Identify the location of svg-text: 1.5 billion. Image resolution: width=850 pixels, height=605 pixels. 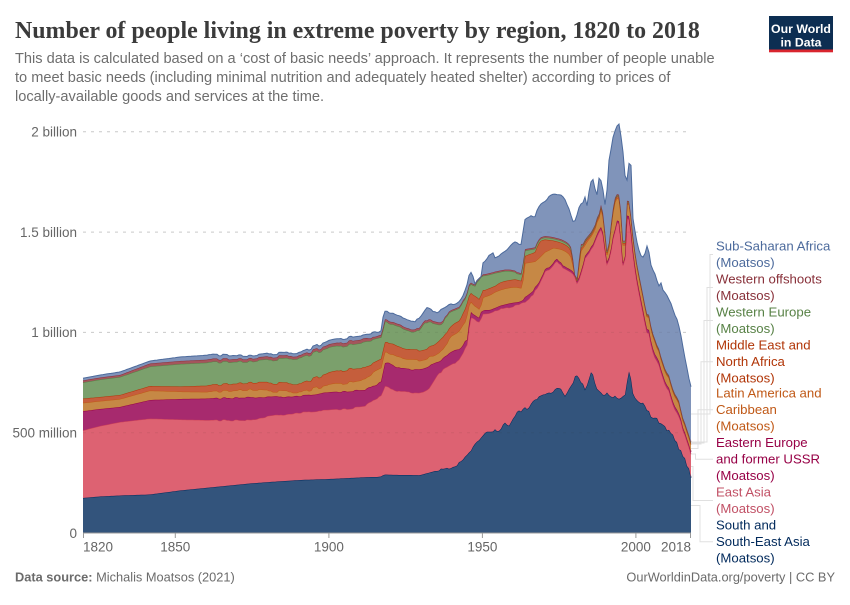
(48, 232).